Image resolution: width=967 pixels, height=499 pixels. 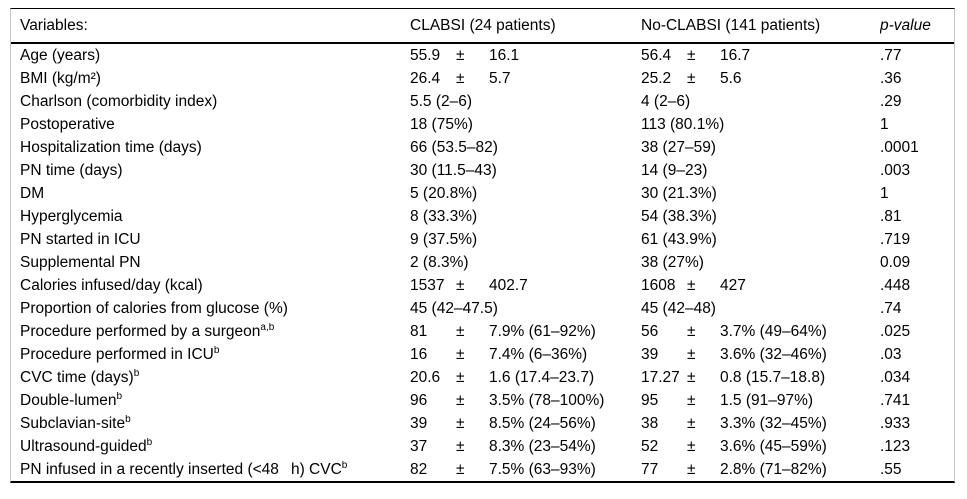 I want to click on p-value-cell: .36, so click(x=917, y=79).